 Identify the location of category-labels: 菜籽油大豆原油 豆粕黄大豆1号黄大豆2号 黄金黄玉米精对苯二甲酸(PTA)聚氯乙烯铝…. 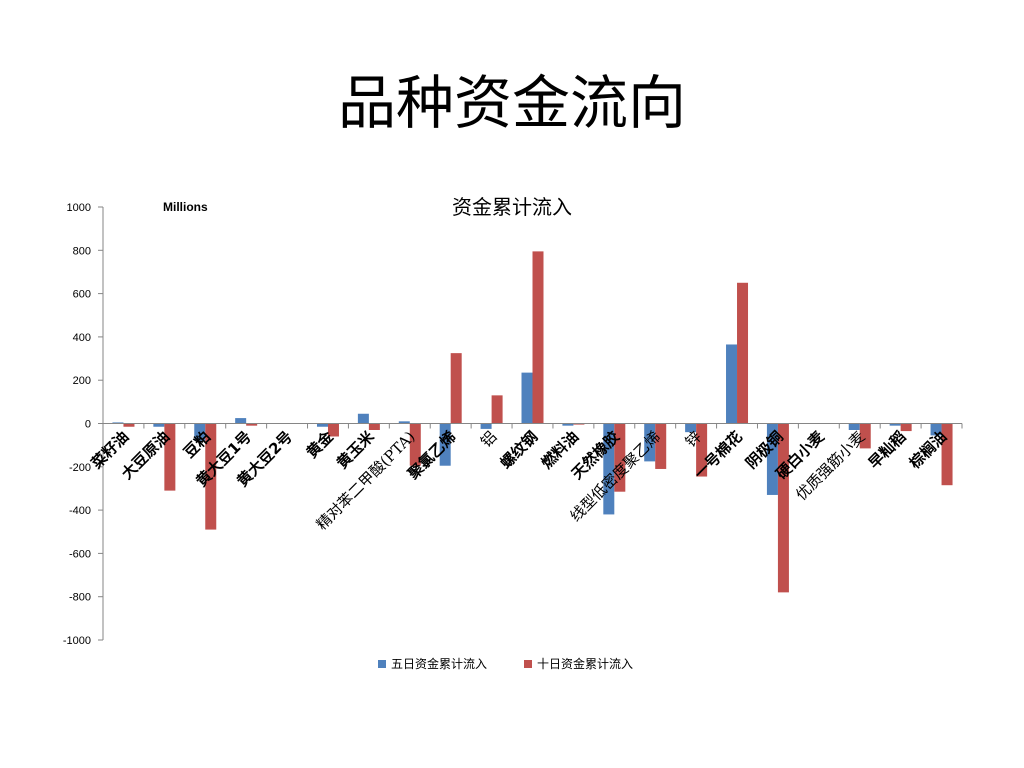
(518, 480).